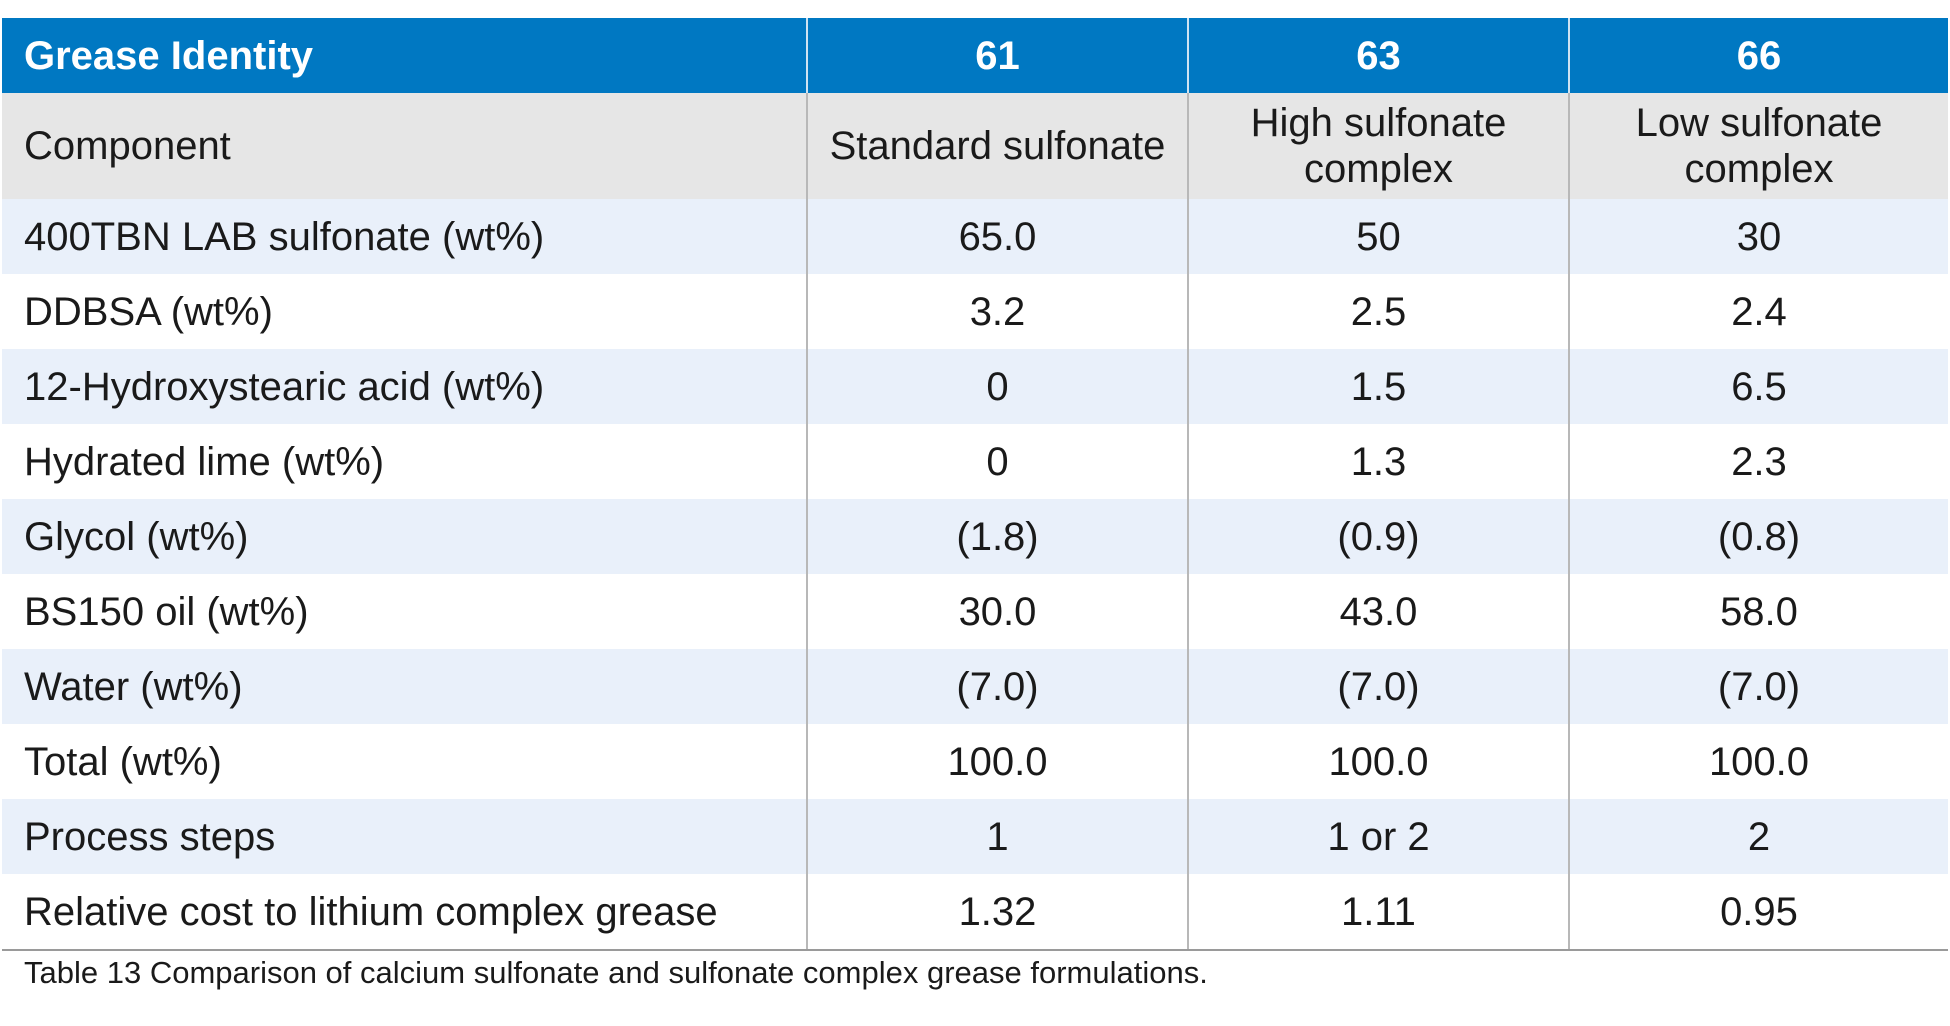 The width and height of the screenshot is (1950, 1026). What do you see at coordinates (404, 536) in the screenshot?
I see `row-label: Glycol (wt%)` at bounding box center [404, 536].